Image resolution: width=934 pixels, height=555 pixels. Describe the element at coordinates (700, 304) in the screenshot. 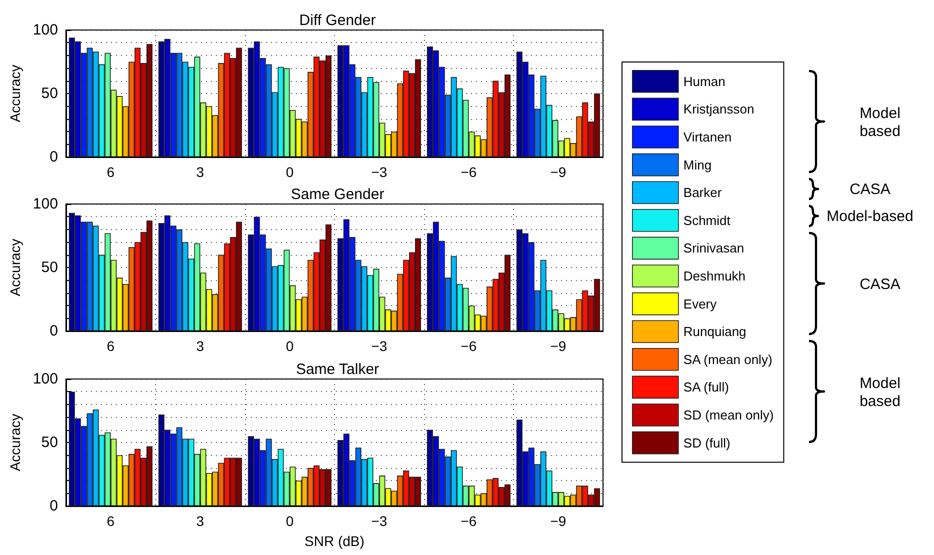

I see `legend-label: Every` at that location.